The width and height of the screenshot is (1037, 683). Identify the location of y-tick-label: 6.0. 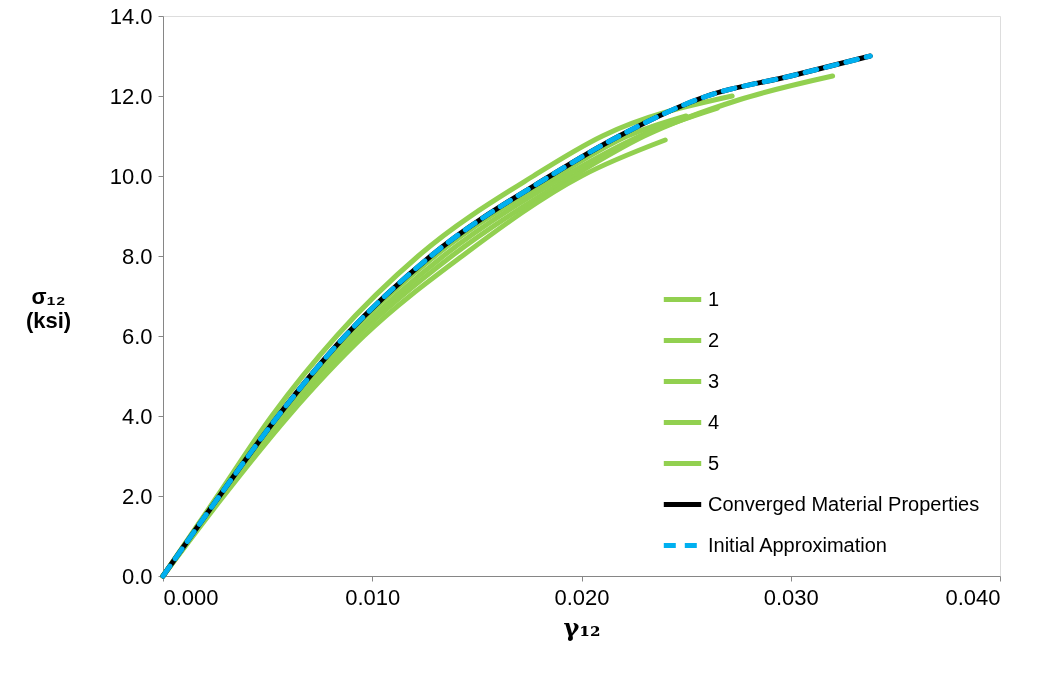
(137, 336).